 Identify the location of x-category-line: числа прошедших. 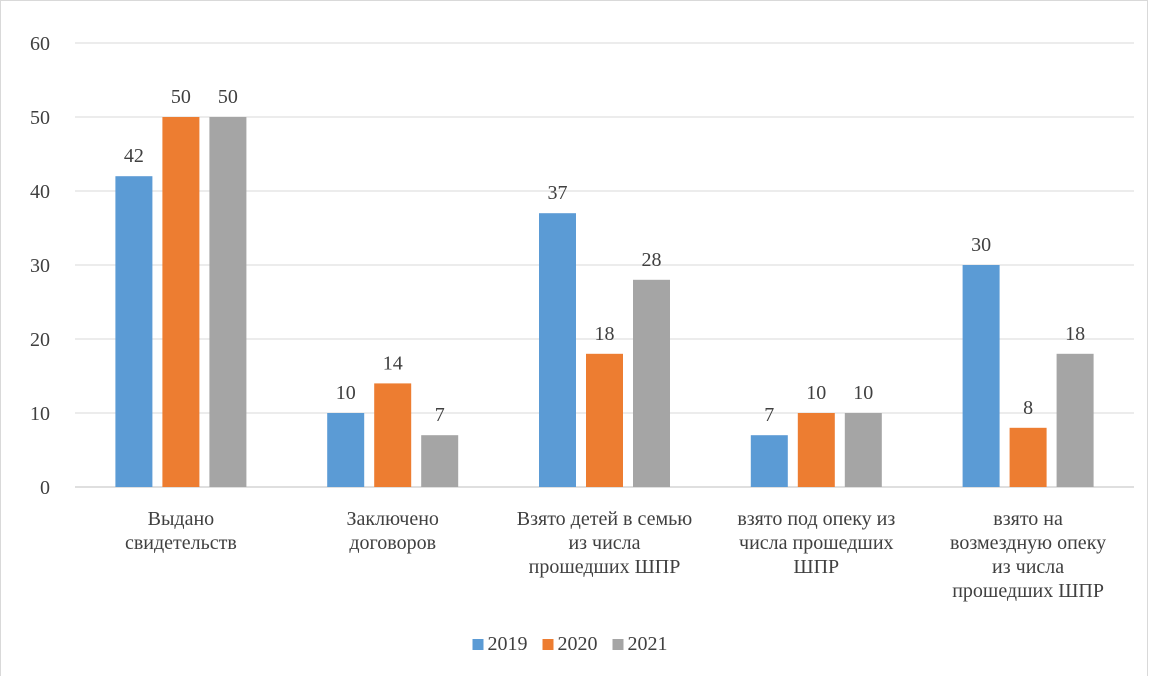
(816, 543).